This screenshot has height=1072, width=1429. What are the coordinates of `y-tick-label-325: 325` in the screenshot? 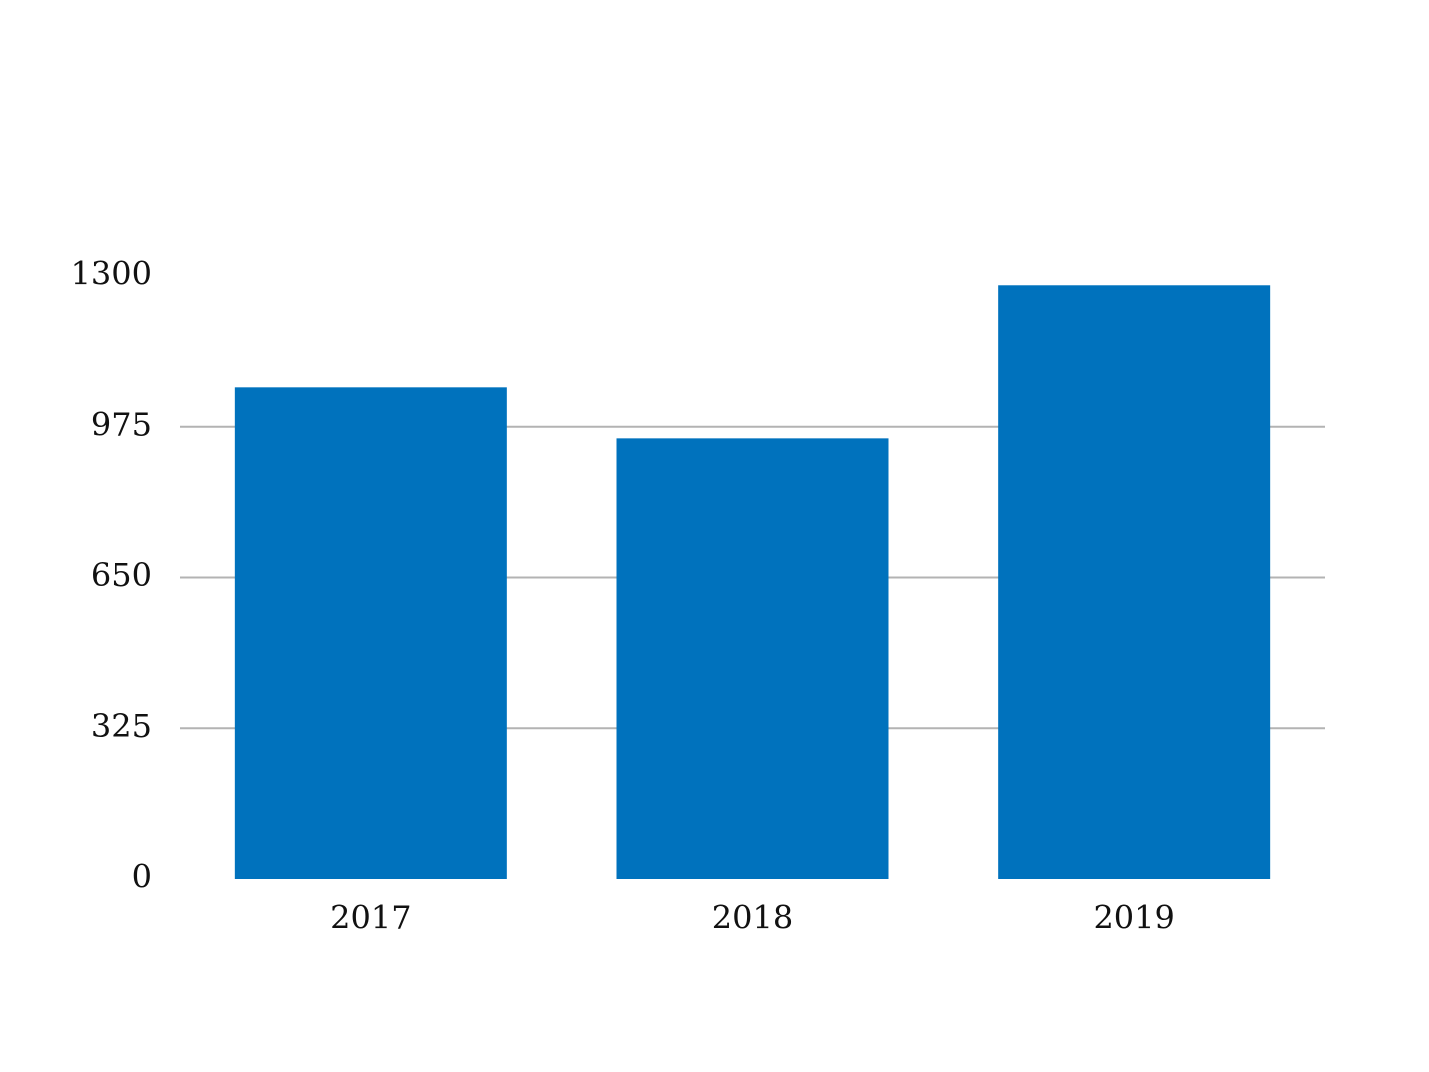 It's located at (121, 726).